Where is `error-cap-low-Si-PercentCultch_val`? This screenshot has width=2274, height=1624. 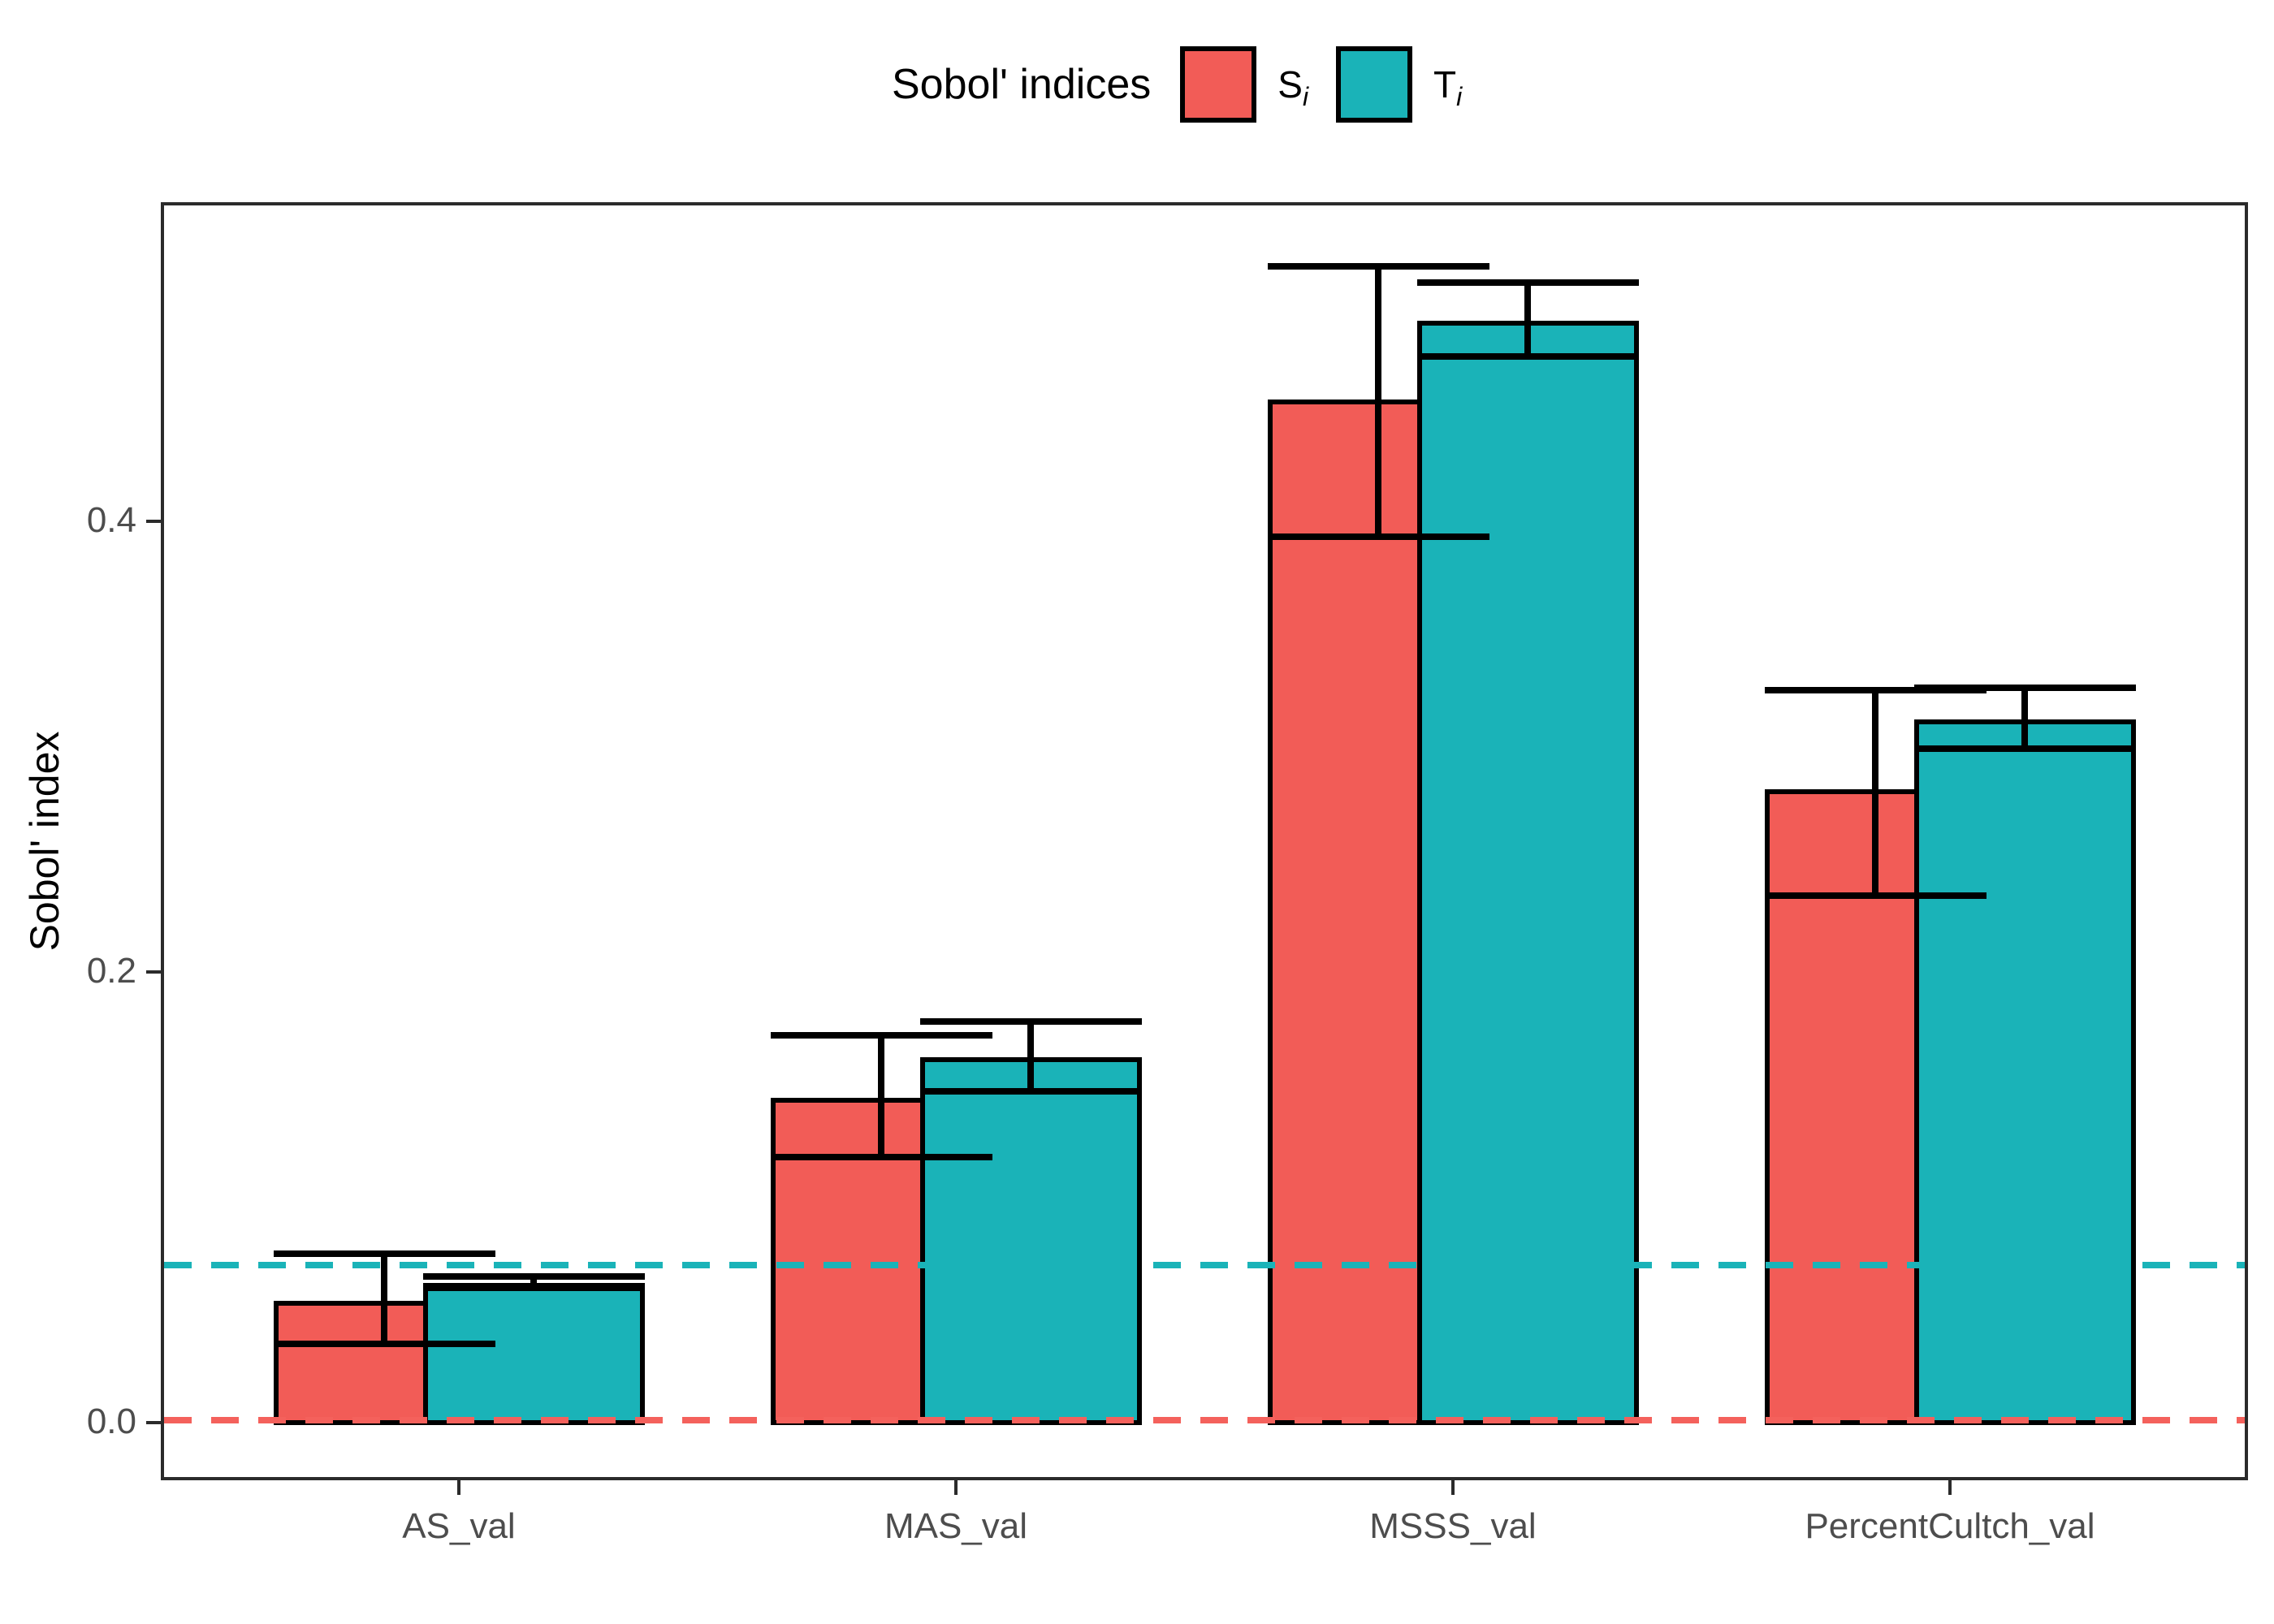 error-cap-low-Si-PercentCultch_val is located at coordinates (1876, 896).